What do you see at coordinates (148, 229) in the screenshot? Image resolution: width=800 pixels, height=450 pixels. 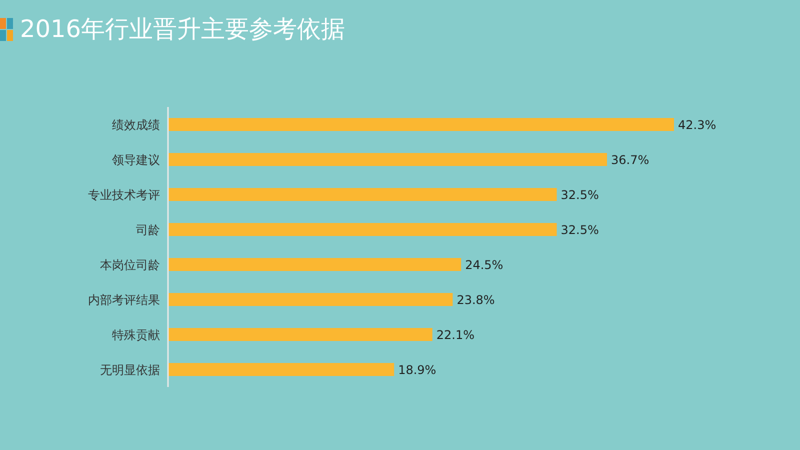 I see `y-tick-label: 司龄` at bounding box center [148, 229].